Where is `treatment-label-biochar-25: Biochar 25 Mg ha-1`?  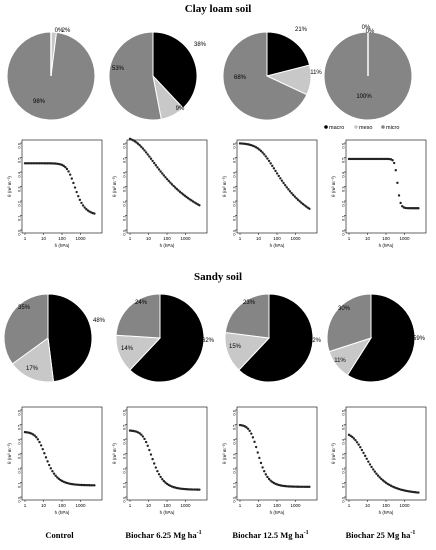 treatment-label-biochar-25: Biochar 25 Mg ha-1 is located at coordinates (380, 535).